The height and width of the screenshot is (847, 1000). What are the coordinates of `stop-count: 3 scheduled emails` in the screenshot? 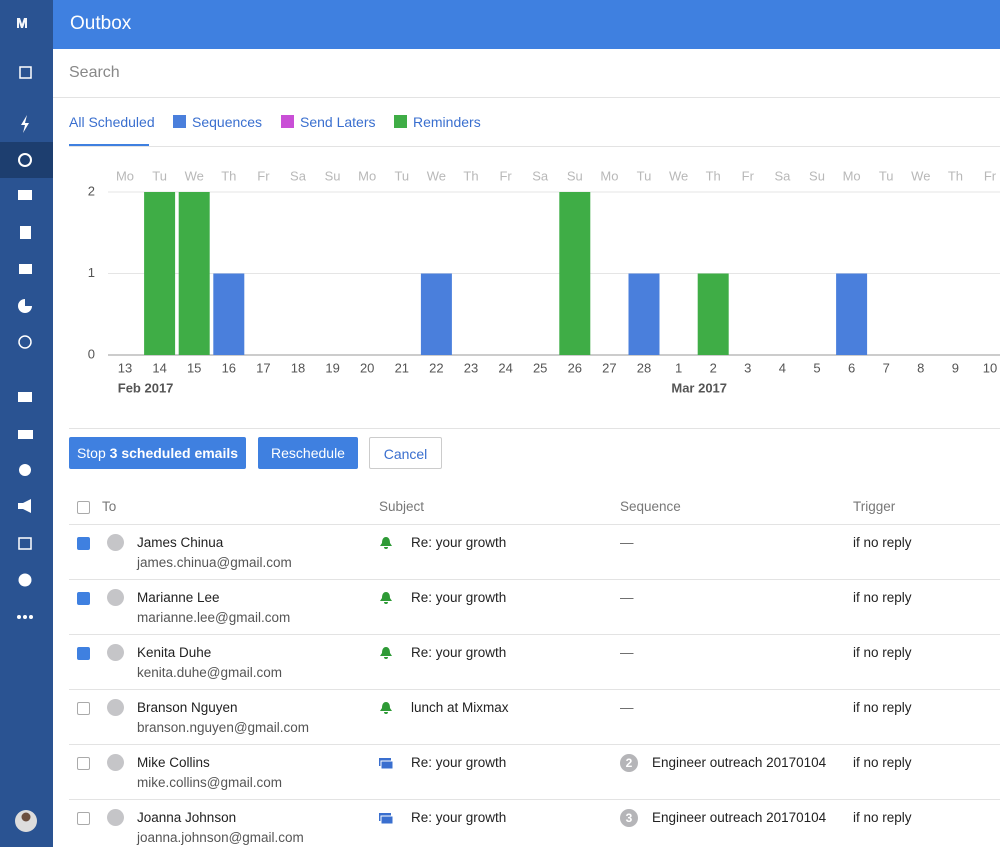 It's located at (174, 453).